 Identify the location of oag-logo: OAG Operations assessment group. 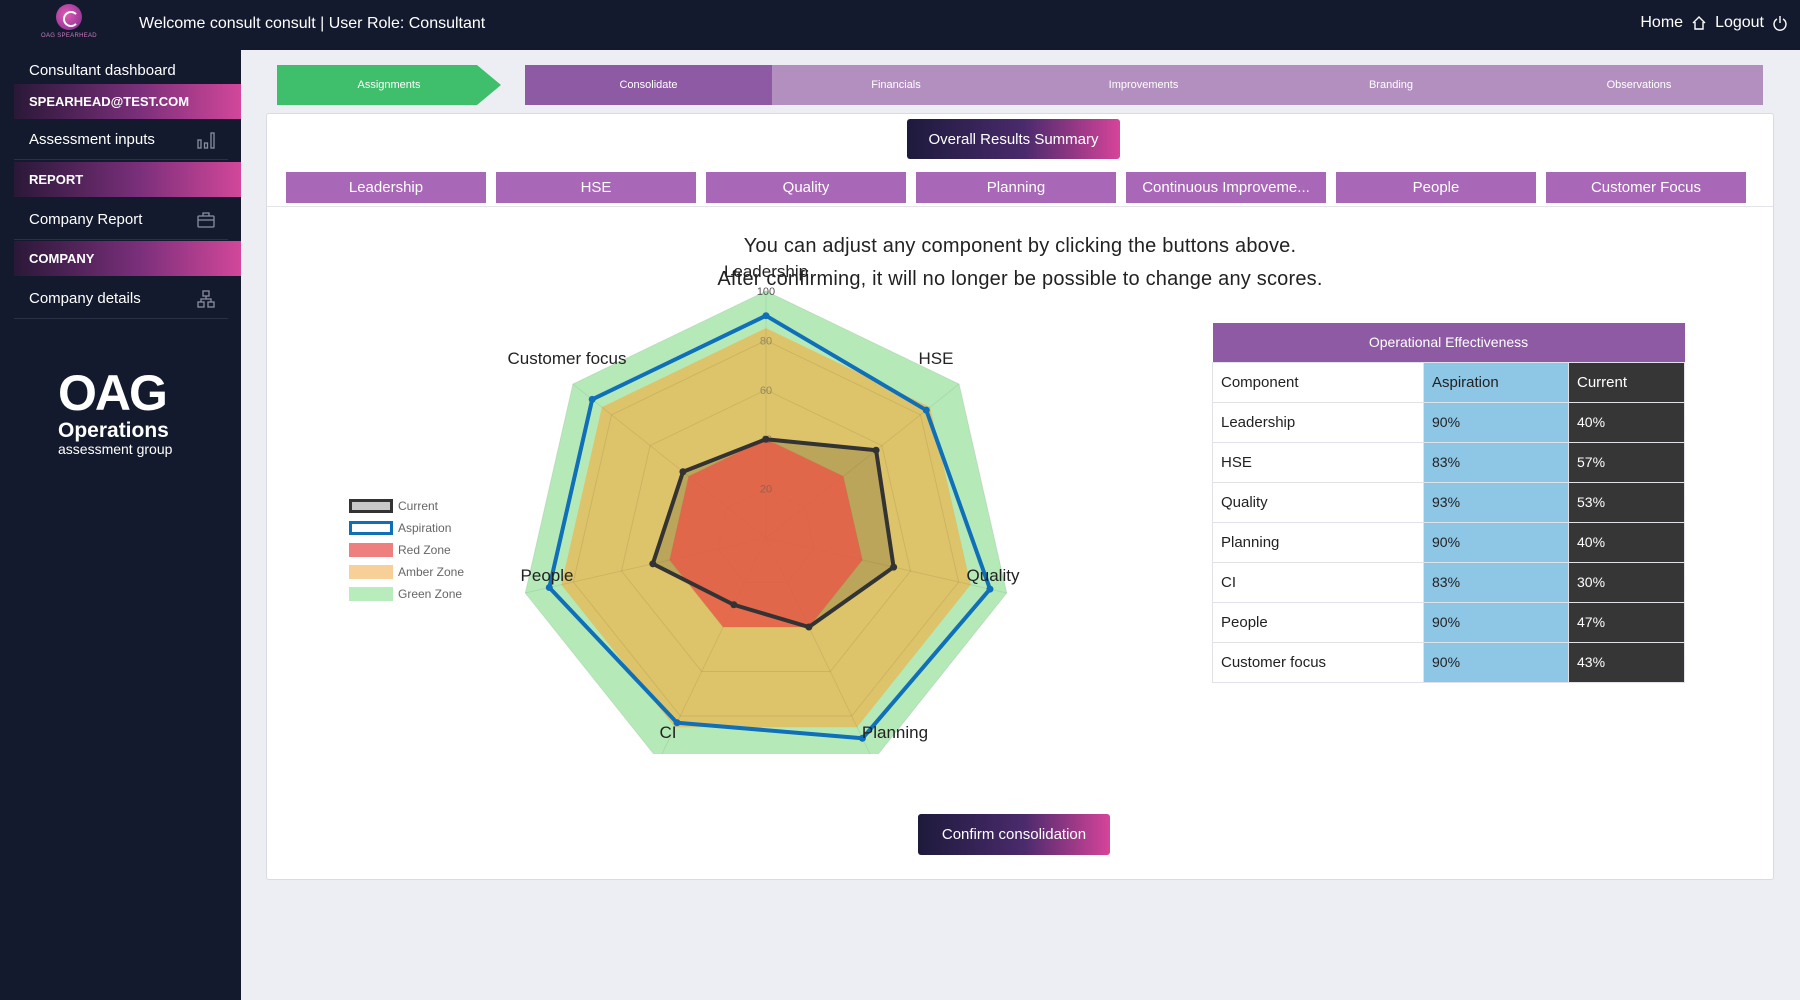
(123, 412).